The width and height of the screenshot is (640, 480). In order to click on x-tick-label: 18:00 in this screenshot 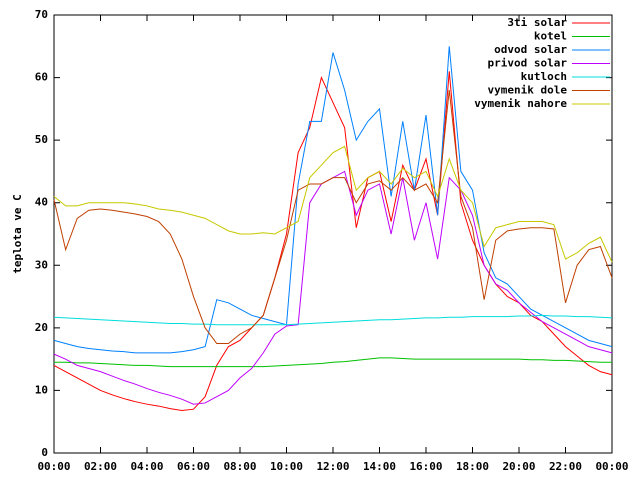, I will do `click(472, 466)`.